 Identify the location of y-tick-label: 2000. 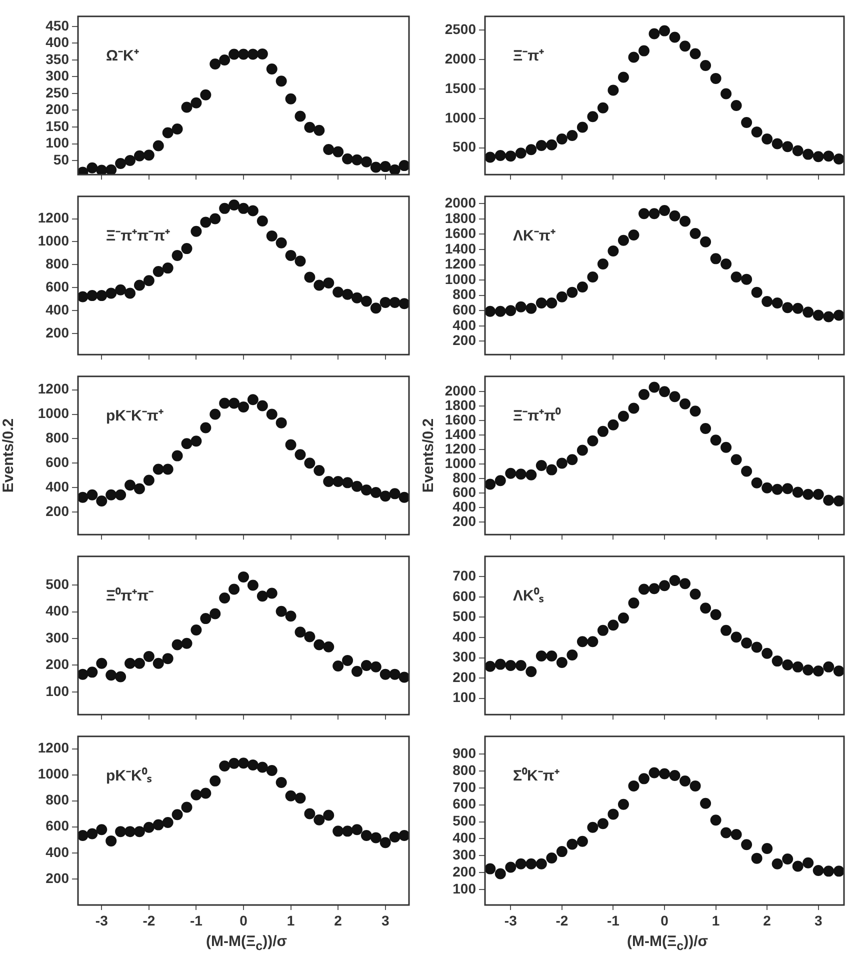
(460, 390).